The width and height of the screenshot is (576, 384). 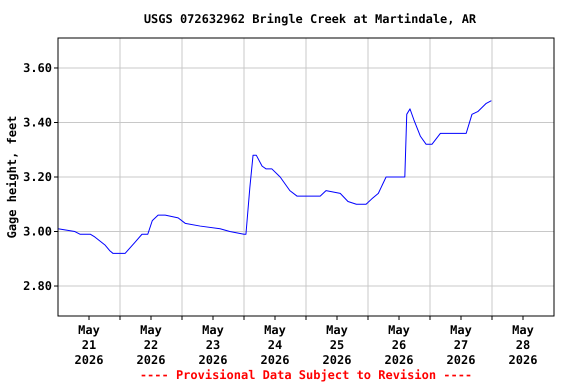 I want to click on y-tick-label: 3.40, so click(x=37, y=123).